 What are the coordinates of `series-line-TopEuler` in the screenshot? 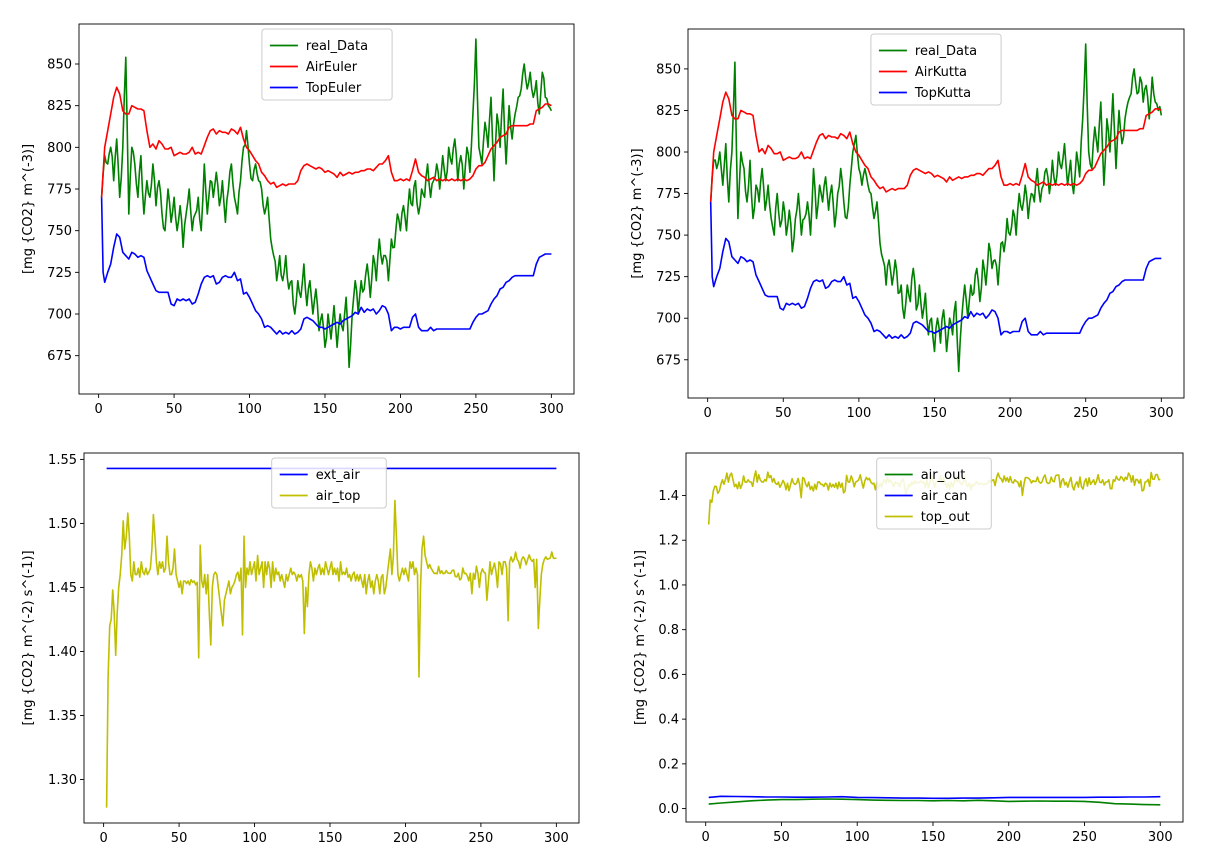 It's located at (326, 266).